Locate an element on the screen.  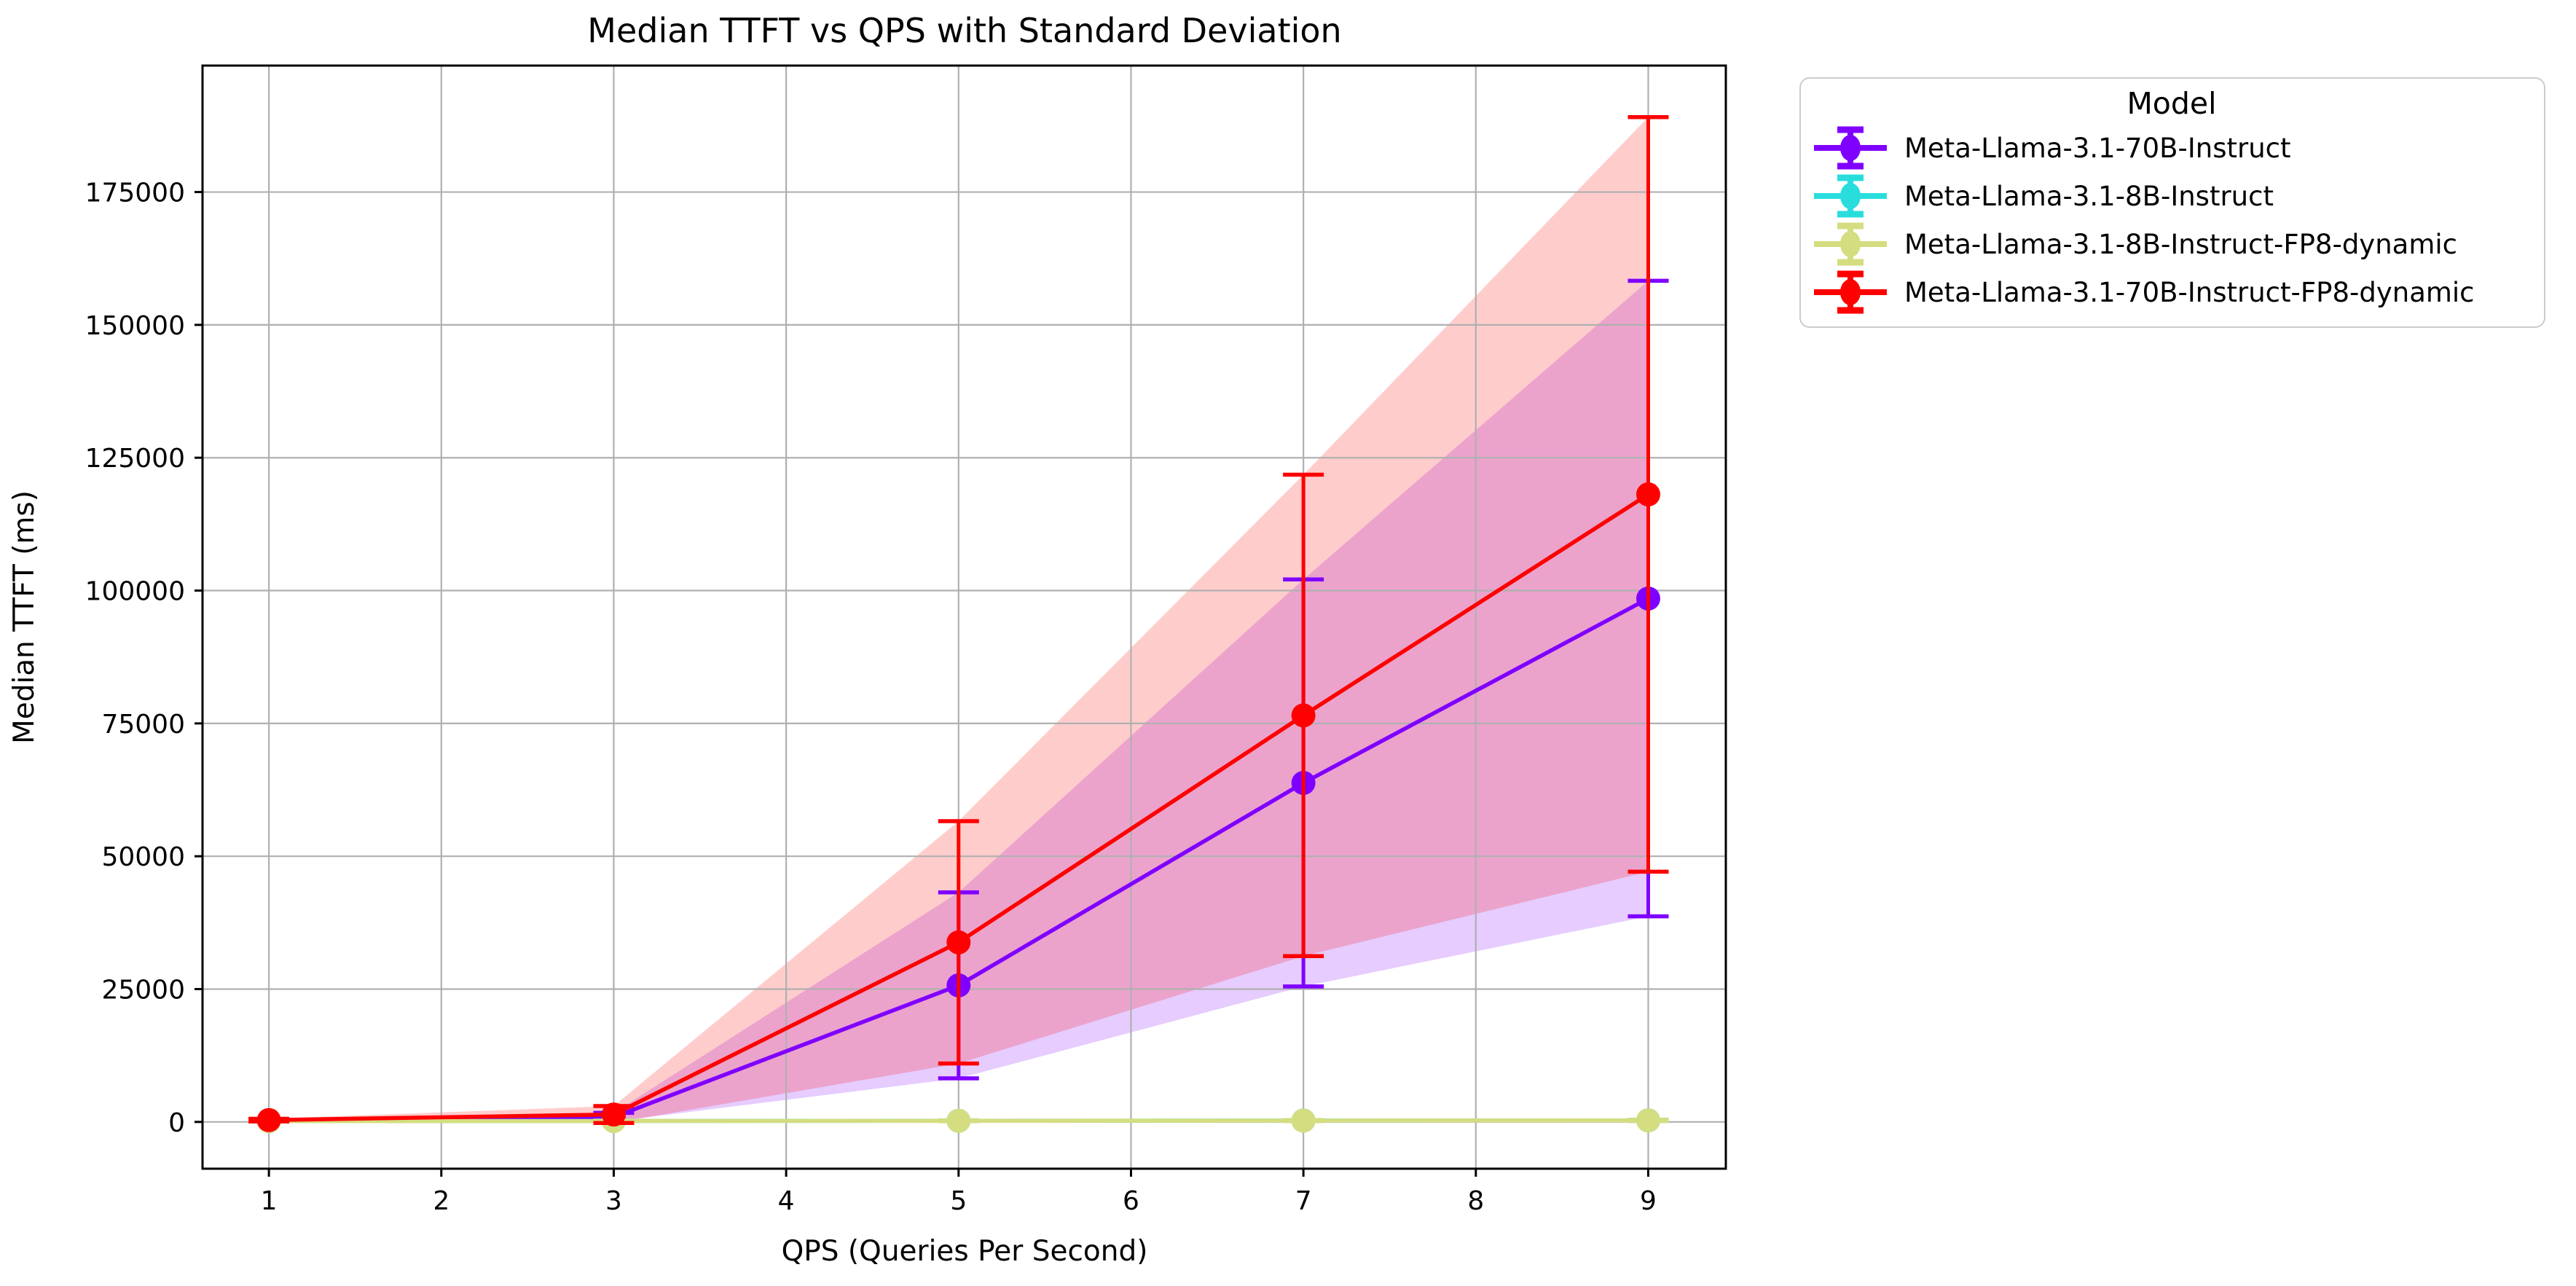
y-tick-label: 125000 is located at coordinates (135, 459).